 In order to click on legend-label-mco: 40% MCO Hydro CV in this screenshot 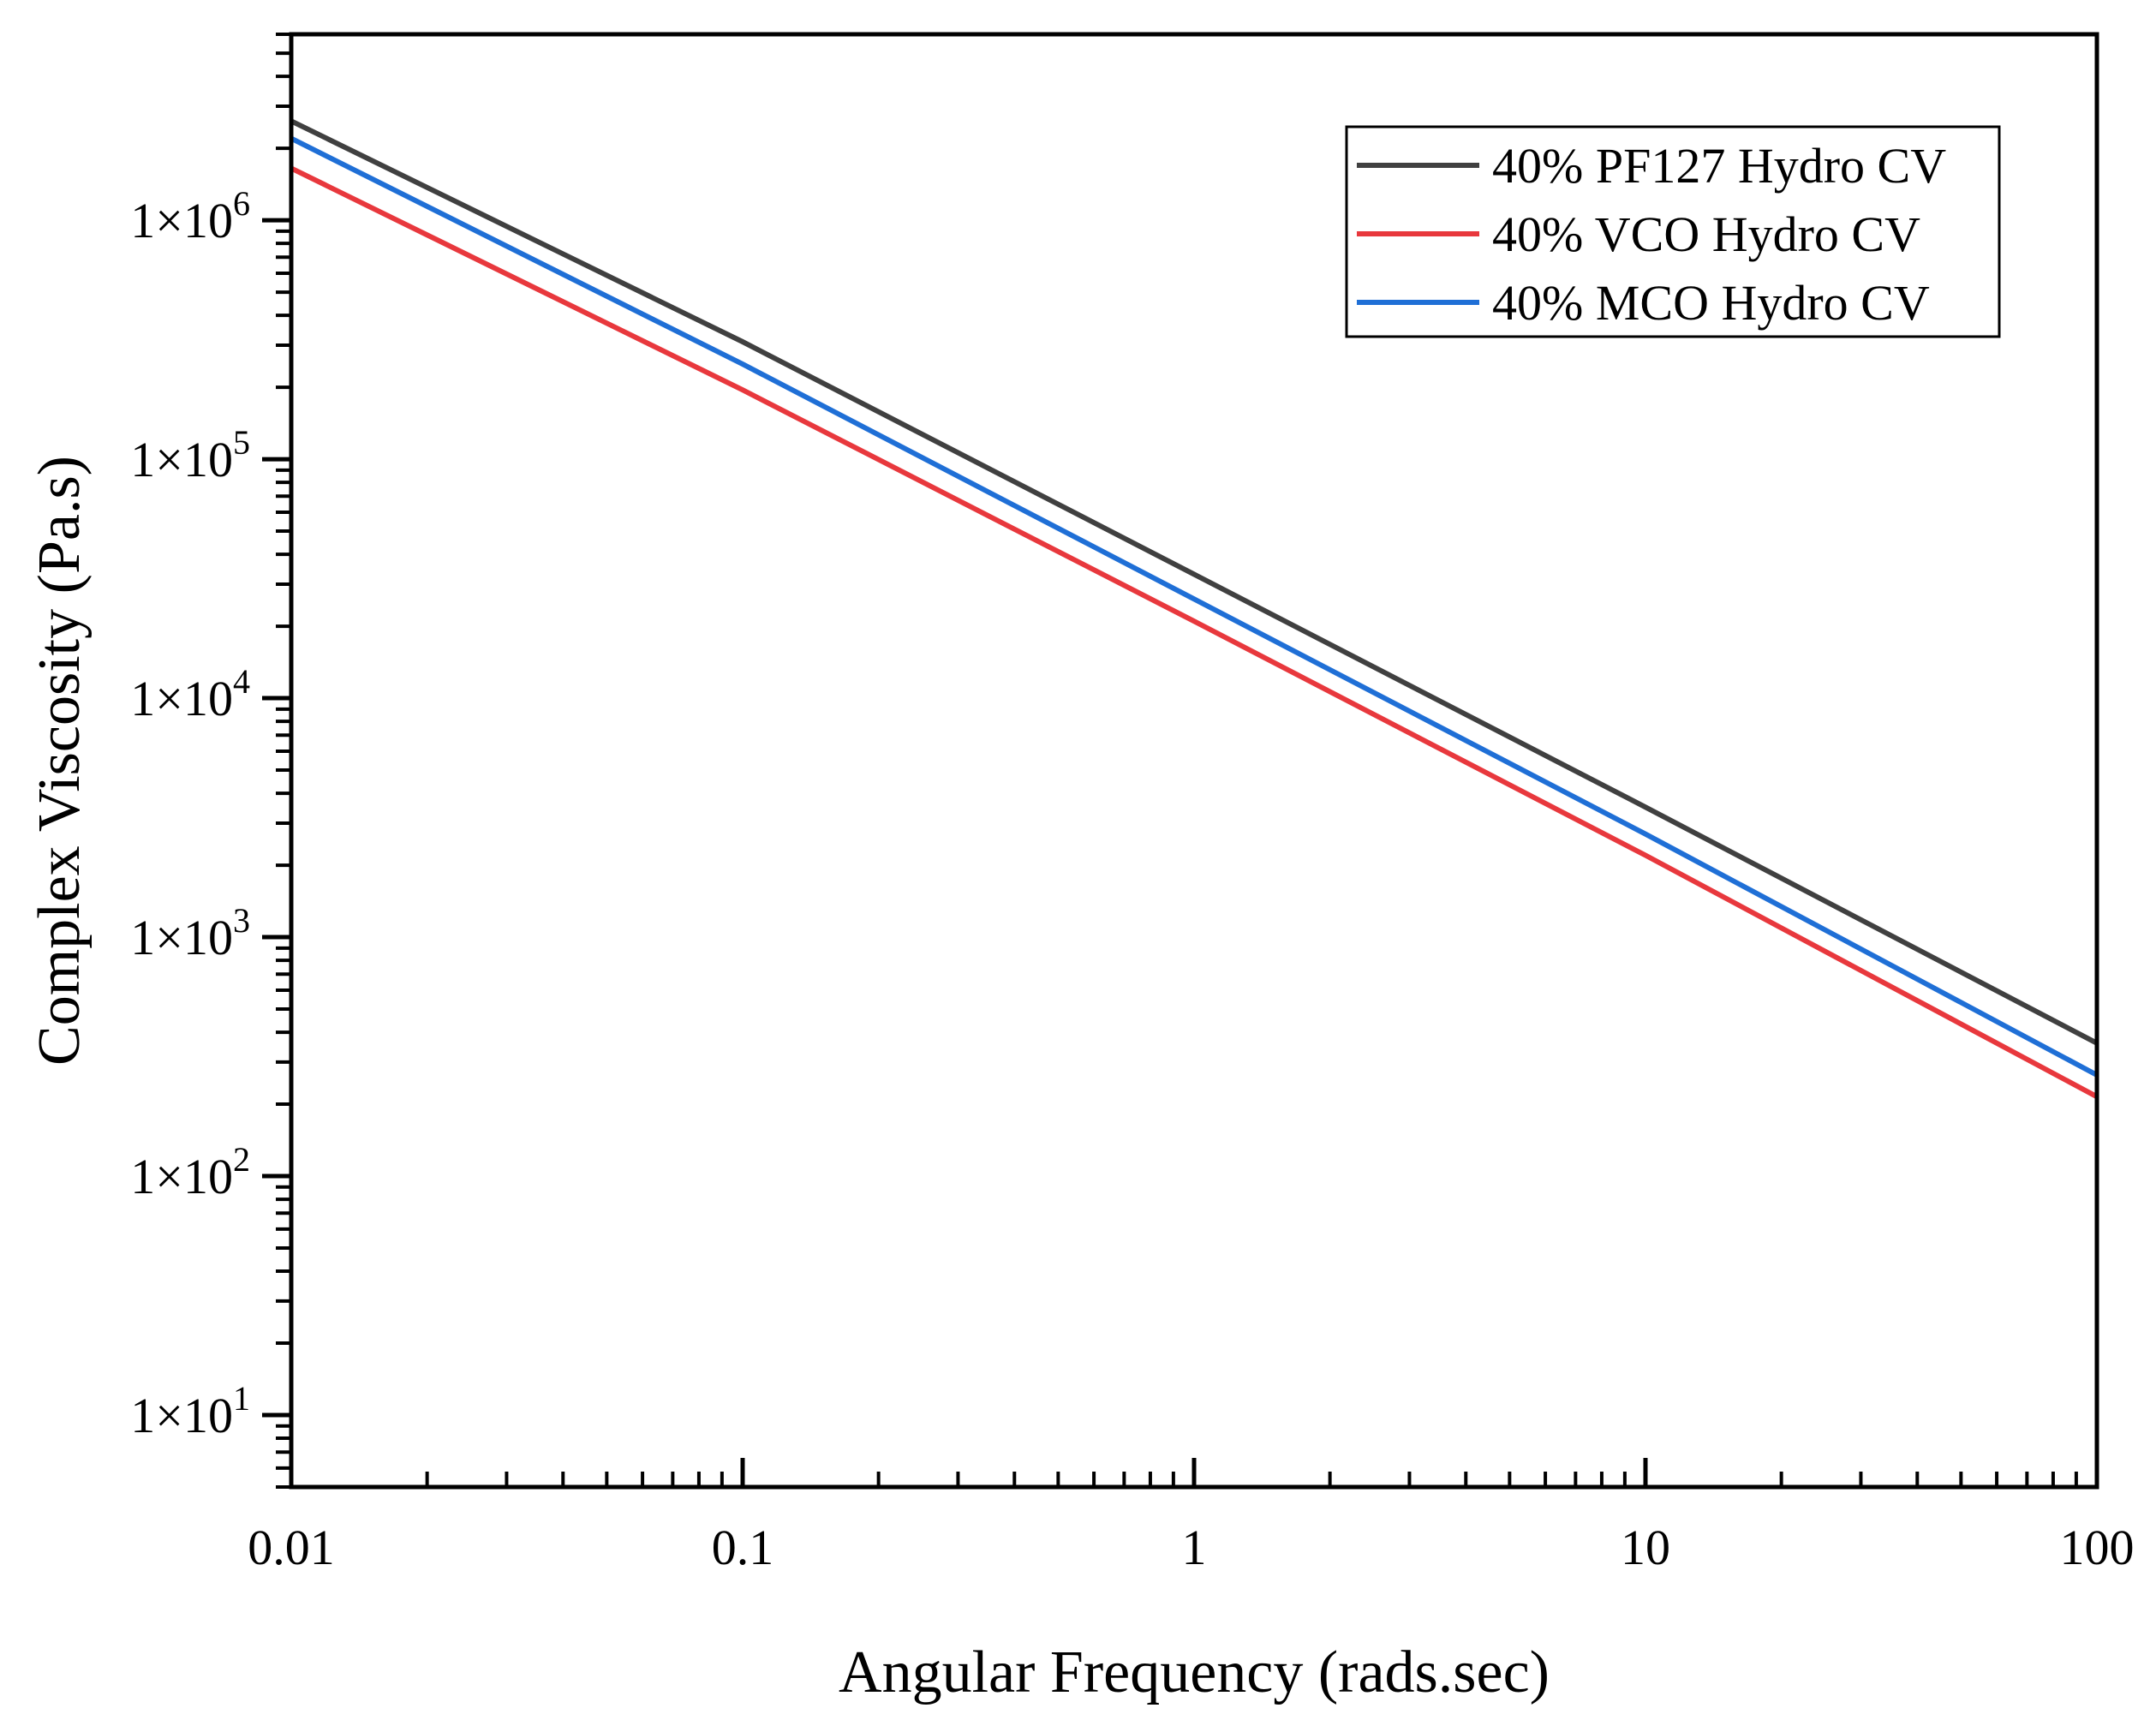, I will do `click(1711, 303)`.